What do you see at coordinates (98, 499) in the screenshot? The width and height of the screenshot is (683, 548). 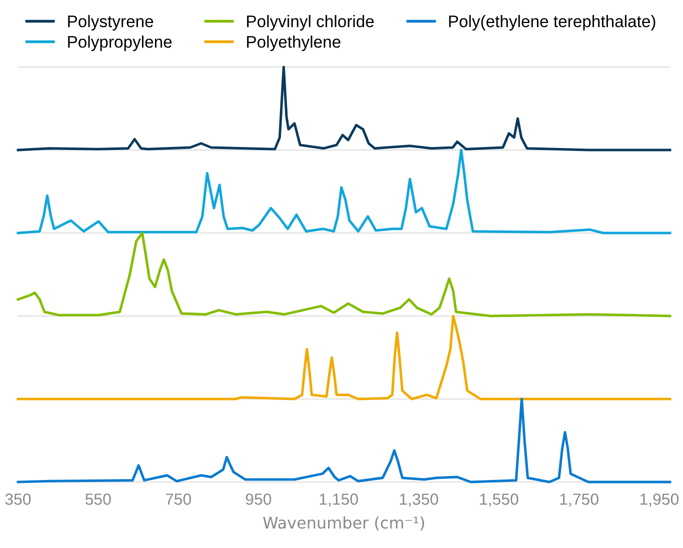 I see `x-tick-label: 550` at bounding box center [98, 499].